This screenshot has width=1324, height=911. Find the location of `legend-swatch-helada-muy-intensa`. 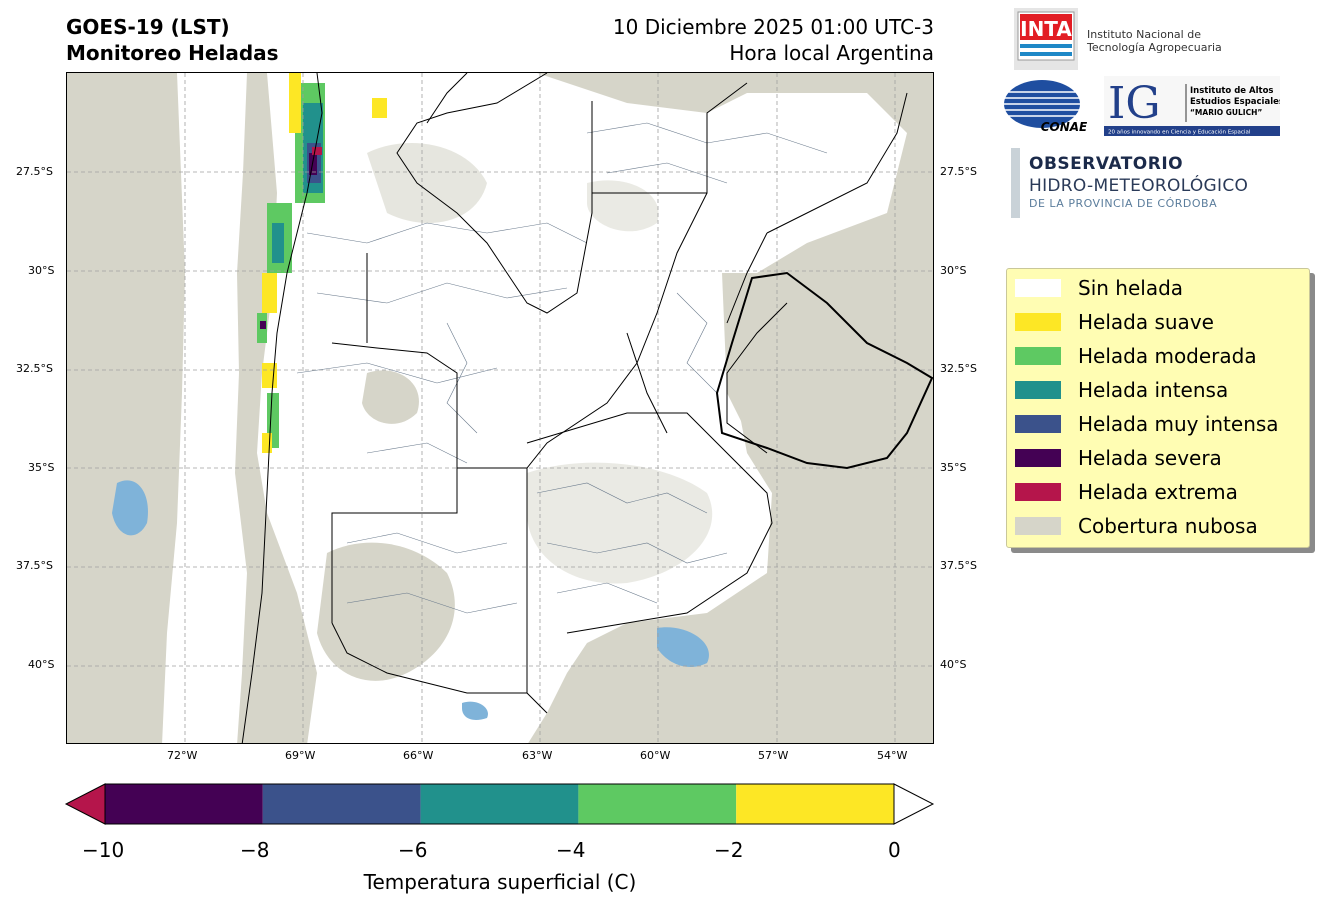

legend-swatch-helada-muy-intensa is located at coordinates (1038, 424).